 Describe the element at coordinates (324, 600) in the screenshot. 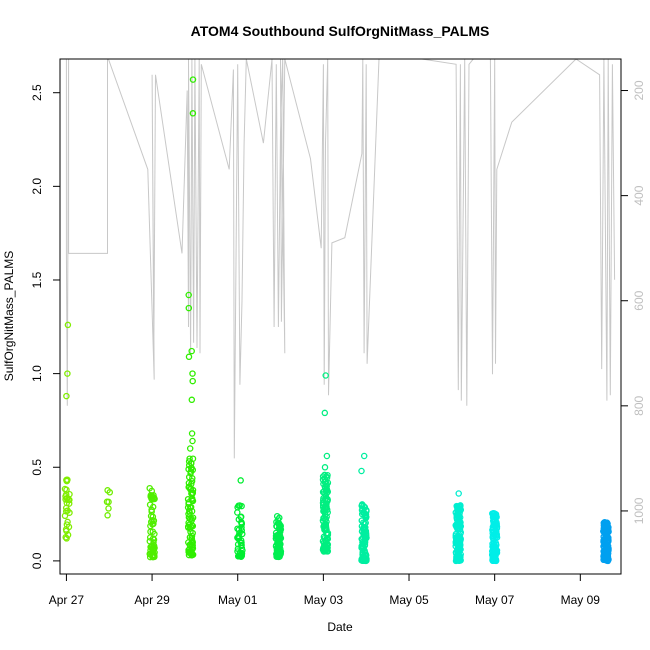

I see `x-tick-label: May 03` at that location.